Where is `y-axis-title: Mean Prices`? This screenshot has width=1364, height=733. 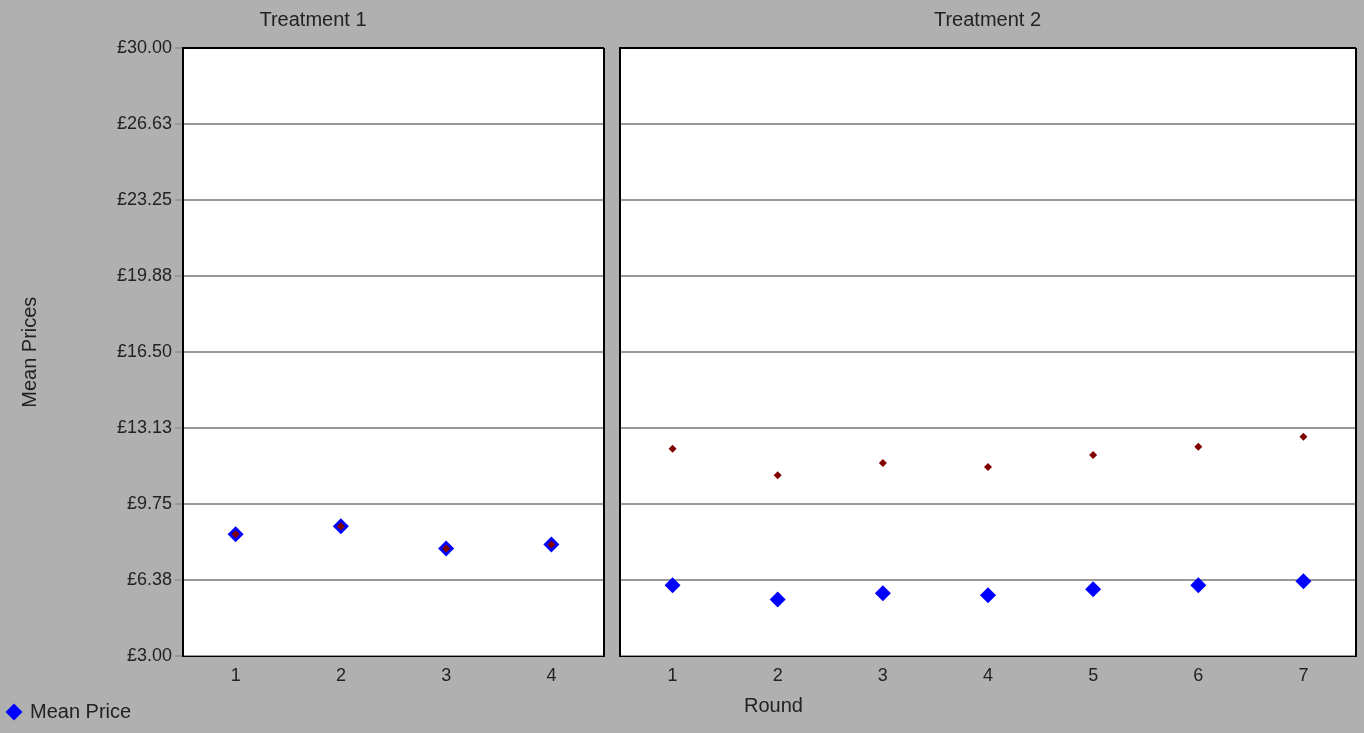 y-axis-title: Mean Prices is located at coordinates (28, 352).